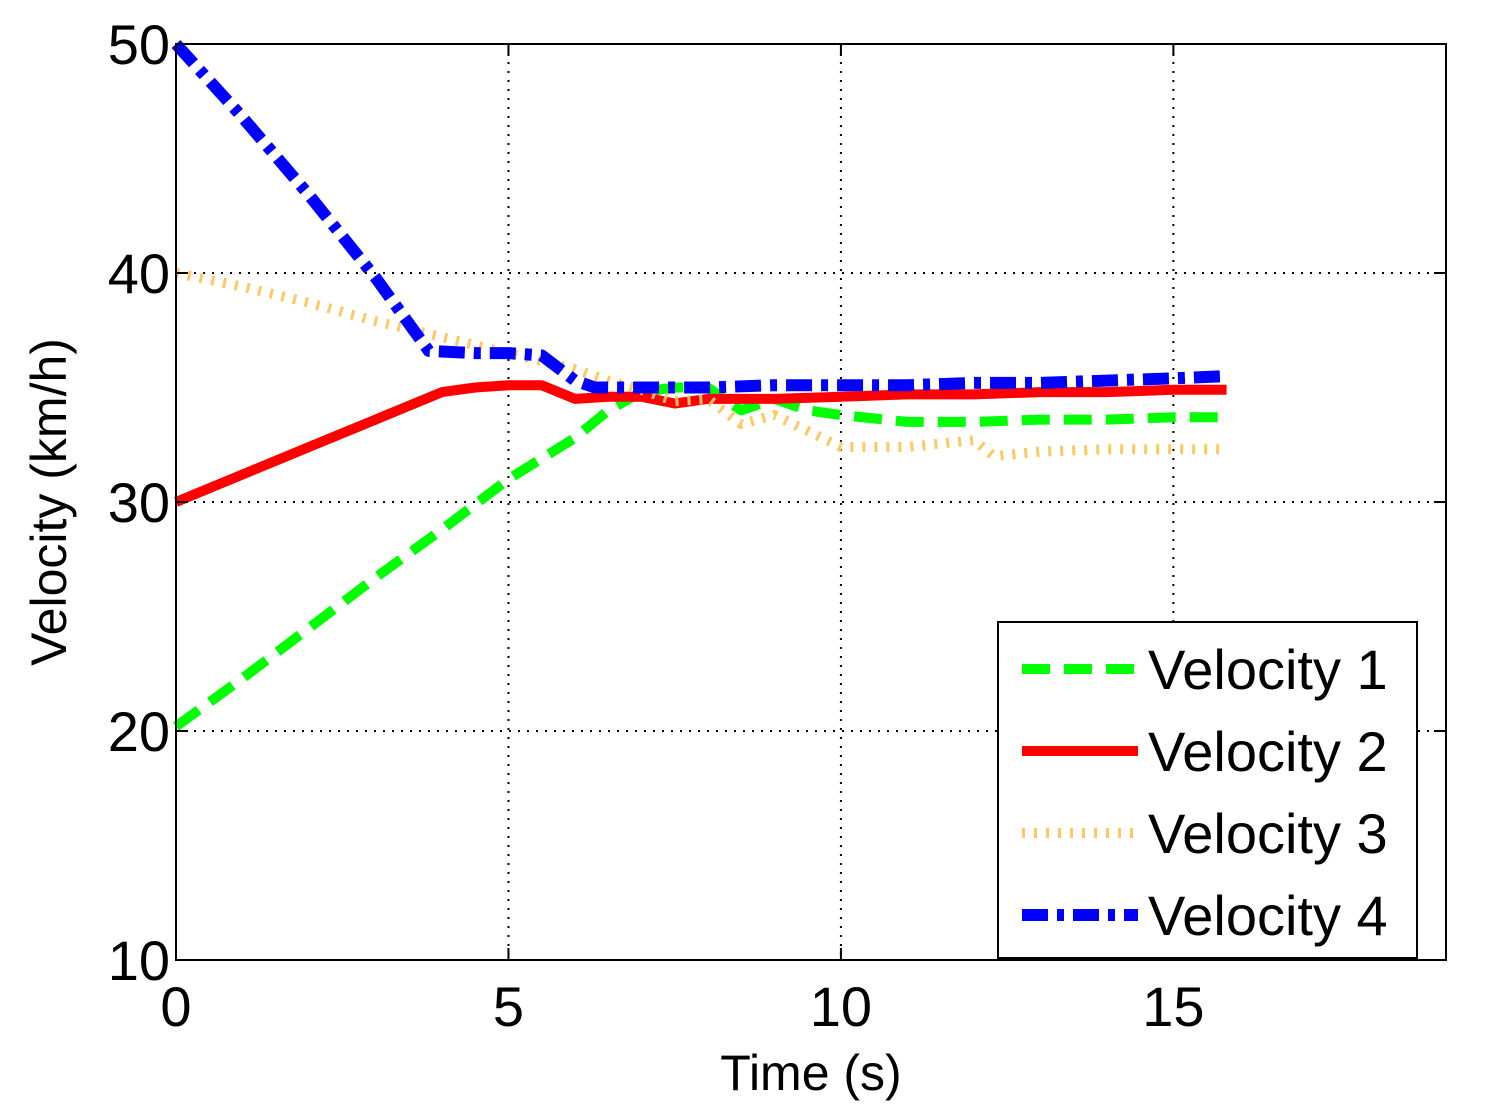 This screenshot has width=1485, height=1118. Describe the element at coordinates (139, 960) in the screenshot. I see `y-tick-label: 10` at that location.